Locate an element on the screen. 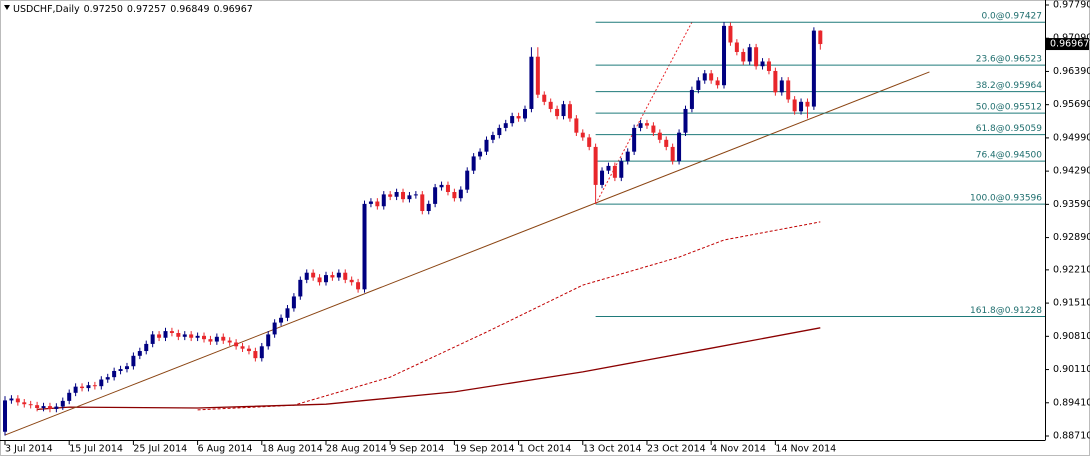 This screenshot has width=1090, height=456. price-tag is located at coordinates (1067, 44).